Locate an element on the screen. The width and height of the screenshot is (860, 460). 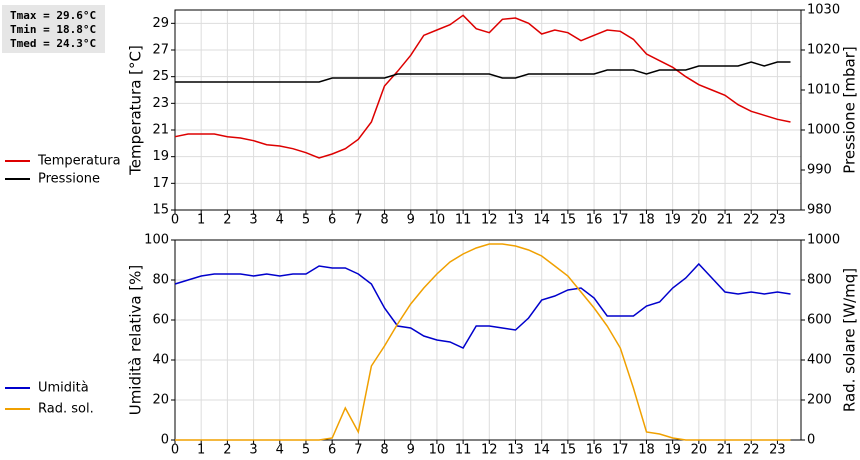
y2-tick-label: 0 is located at coordinates (811, 440).